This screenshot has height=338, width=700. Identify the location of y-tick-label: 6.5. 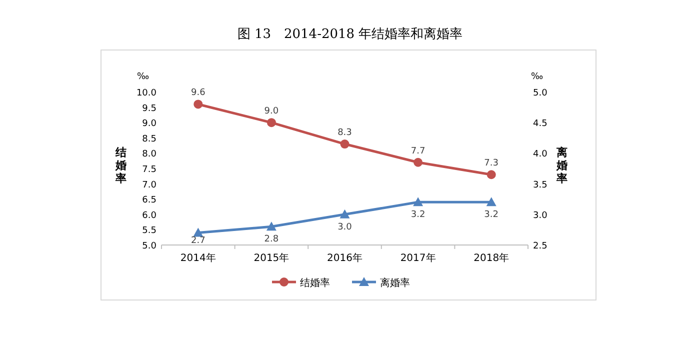
(149, 201).